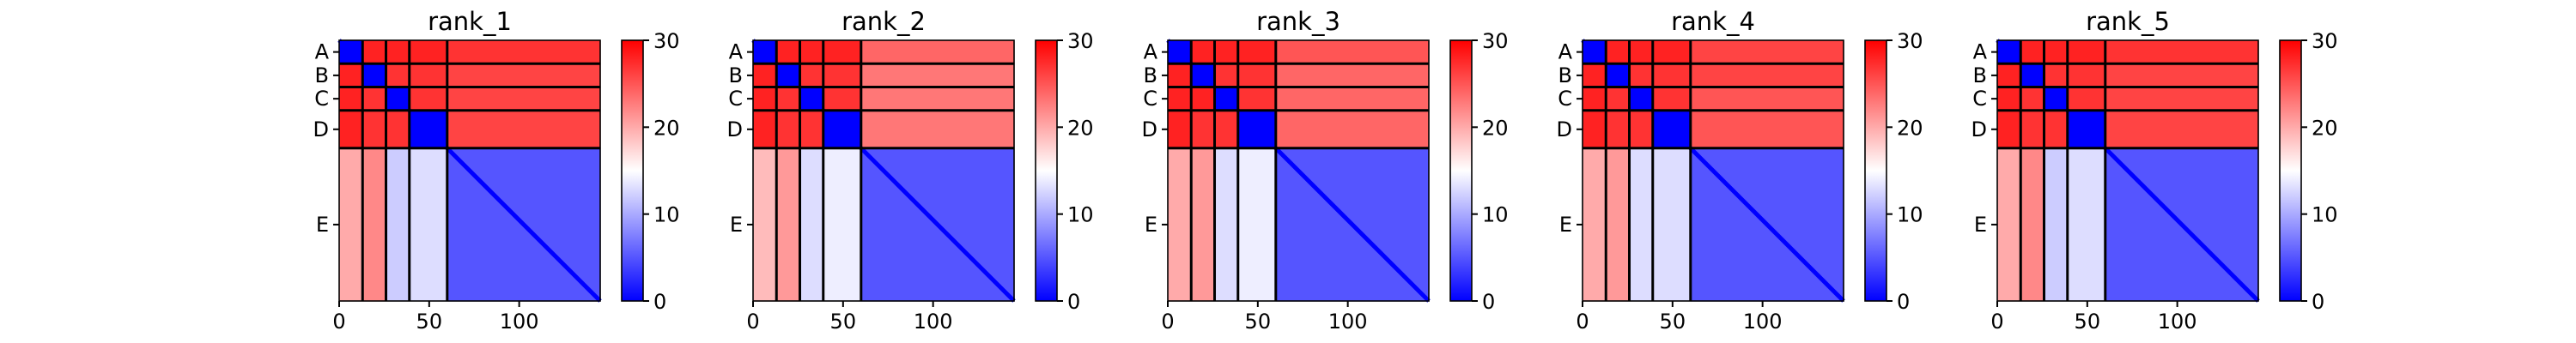 This screenshot has height=343, width=2576. I want to click on heatmap-cell-E-D, so click(429, 225).